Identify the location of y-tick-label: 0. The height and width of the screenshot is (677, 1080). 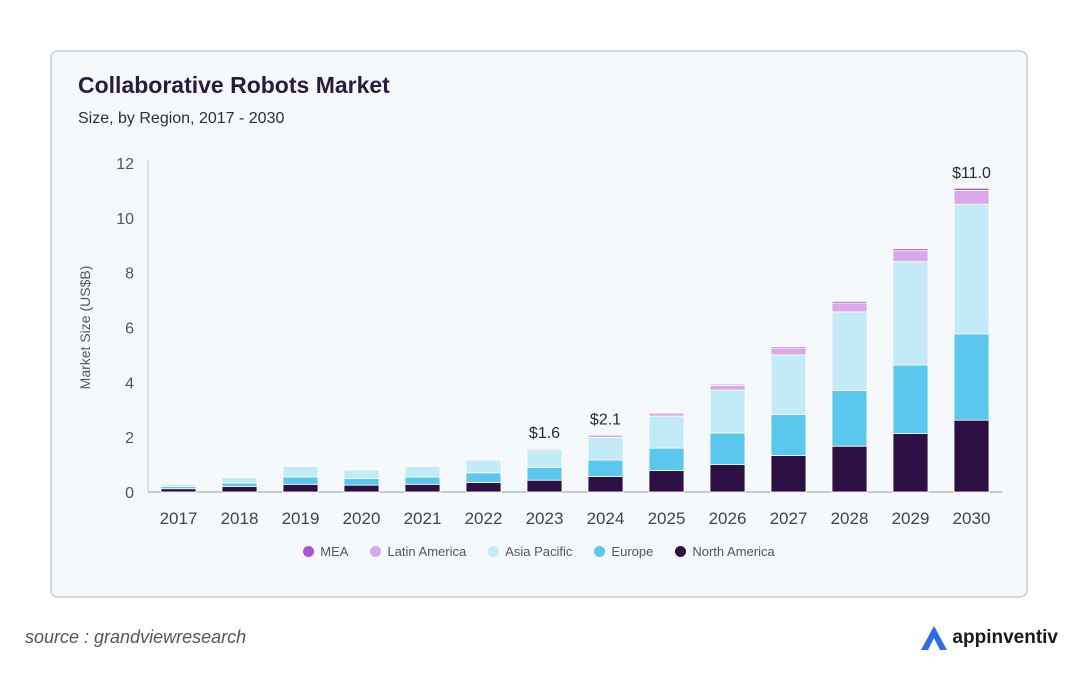
(129, 493).